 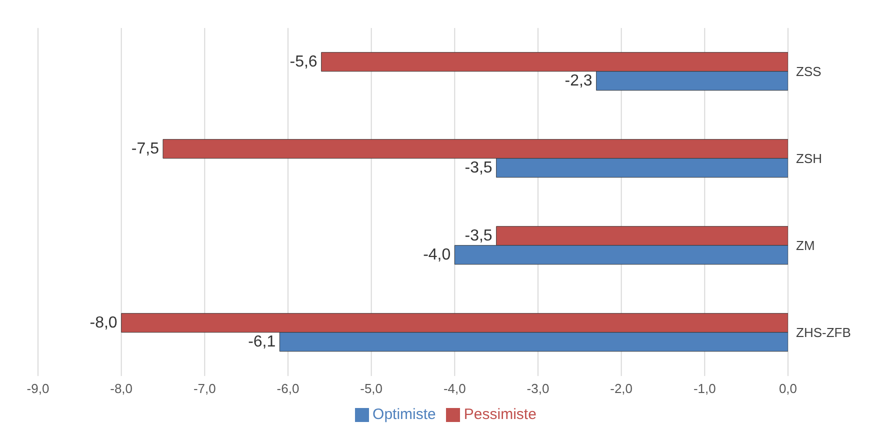 I want to click on data-label: -5,6, so click(x=304, y=61).